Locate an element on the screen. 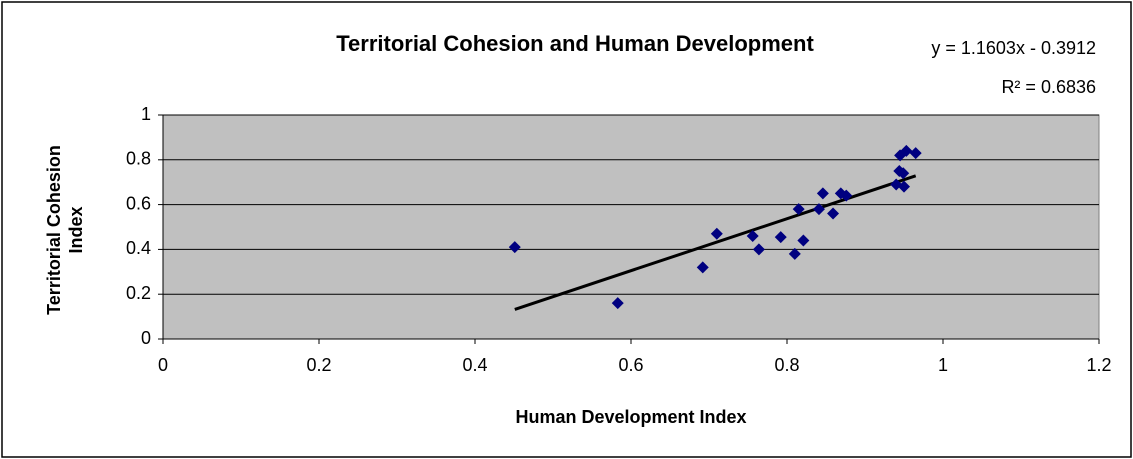 The height and width of the screenshot is (459, 1133). y-tick-label: 0.4 is located at coordinates (138, 248).